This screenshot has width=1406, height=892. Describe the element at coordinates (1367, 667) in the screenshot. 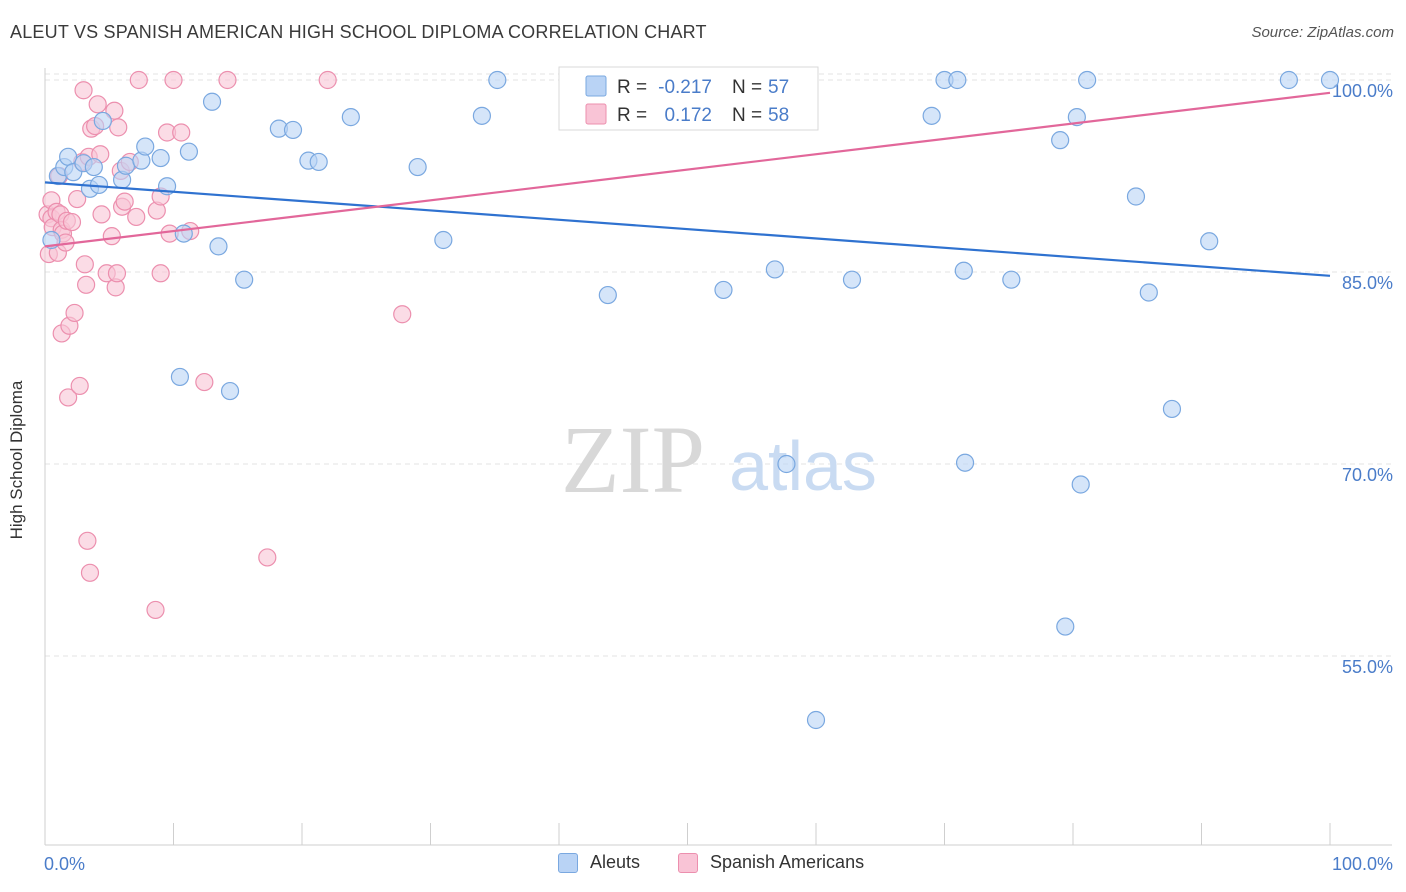

I see `y-tick-label: 55.0%` at that location.